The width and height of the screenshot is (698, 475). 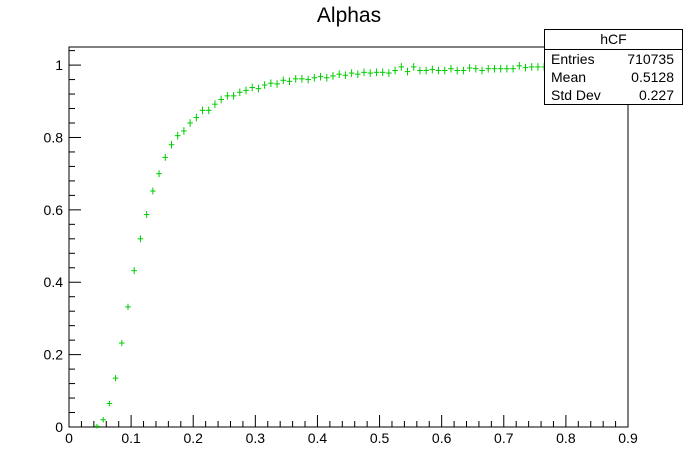 What do you see at coordinates (193, 438) in the screenshot?
I see `x-tick-label: 0.2` at bounding box center [193, 438].